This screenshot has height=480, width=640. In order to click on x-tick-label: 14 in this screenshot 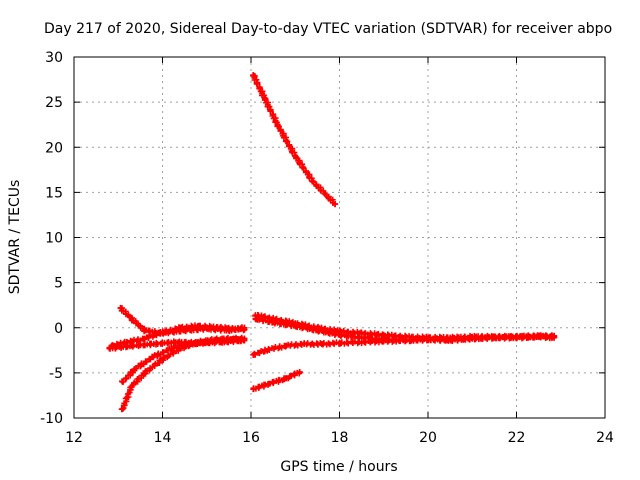, I will do `click(163, 438)`.